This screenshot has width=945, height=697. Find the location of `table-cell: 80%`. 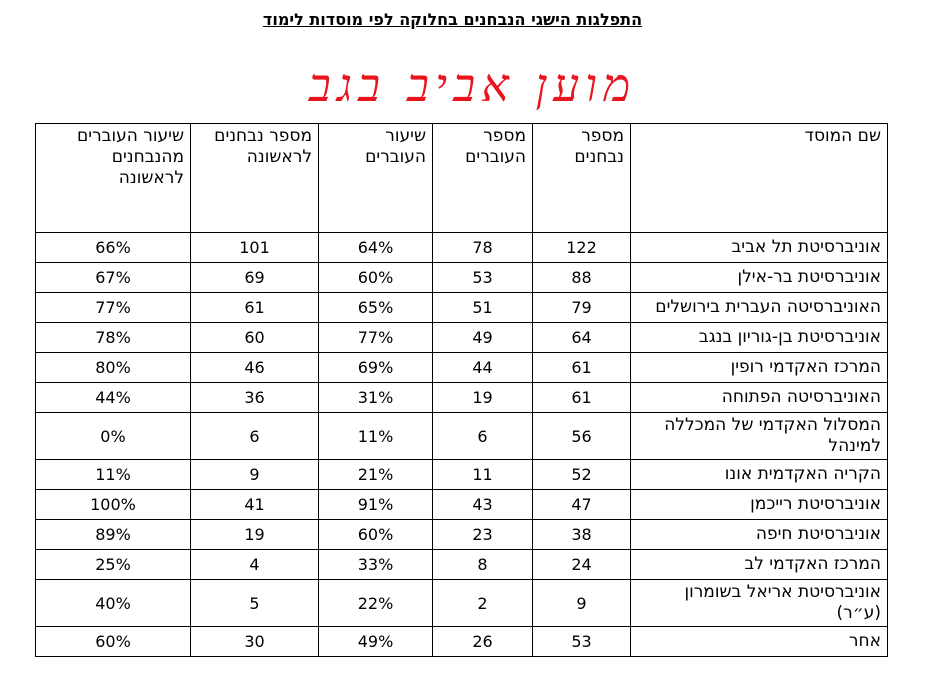

table-cell: 80% is located at coordinates (113, 367).